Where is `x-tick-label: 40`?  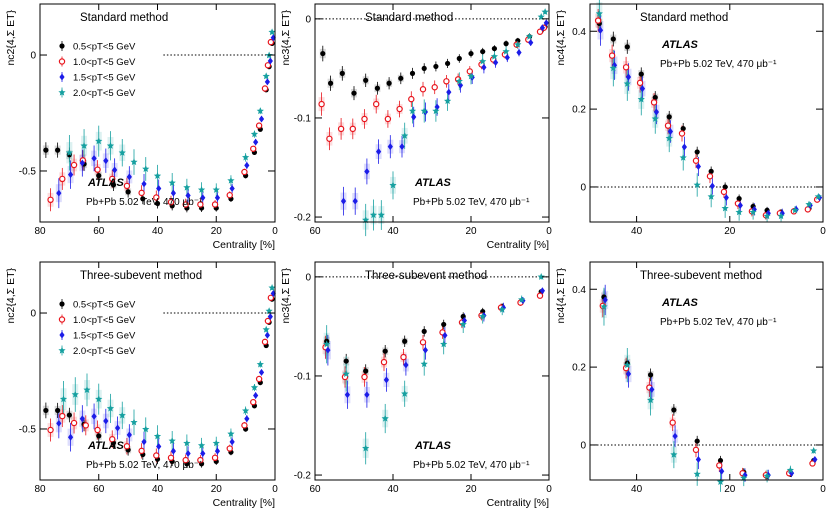
x-tick-label: 40 is located at coordinates (637, 489).